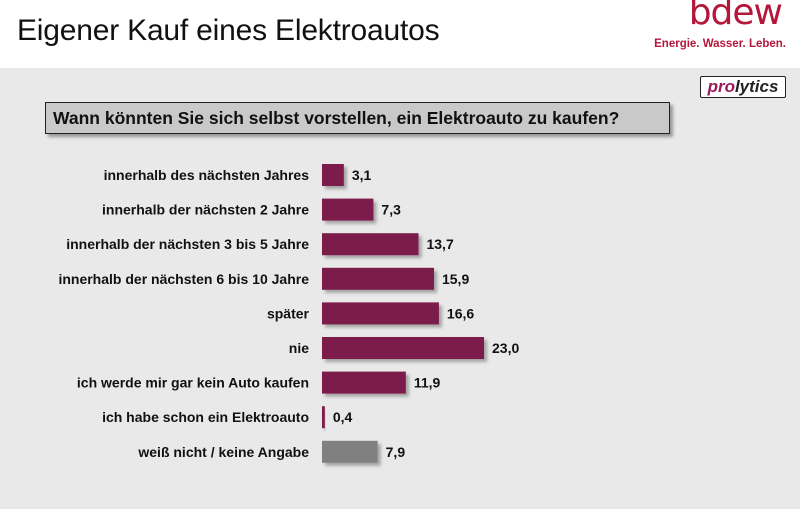 This screenshot has height=509, width=800. Describe the element at coordinates (228, 30) in the screenshot. I see `page-title: Eigener Kauf eines Elektroautos` at that location.